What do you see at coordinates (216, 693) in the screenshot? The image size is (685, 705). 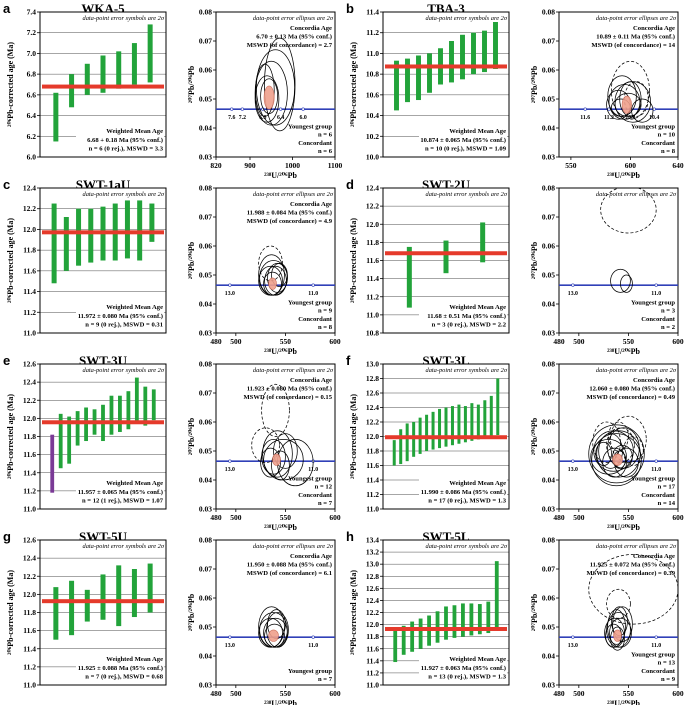 I see `x-tick-label: 480` at bounding box center [216, 693].